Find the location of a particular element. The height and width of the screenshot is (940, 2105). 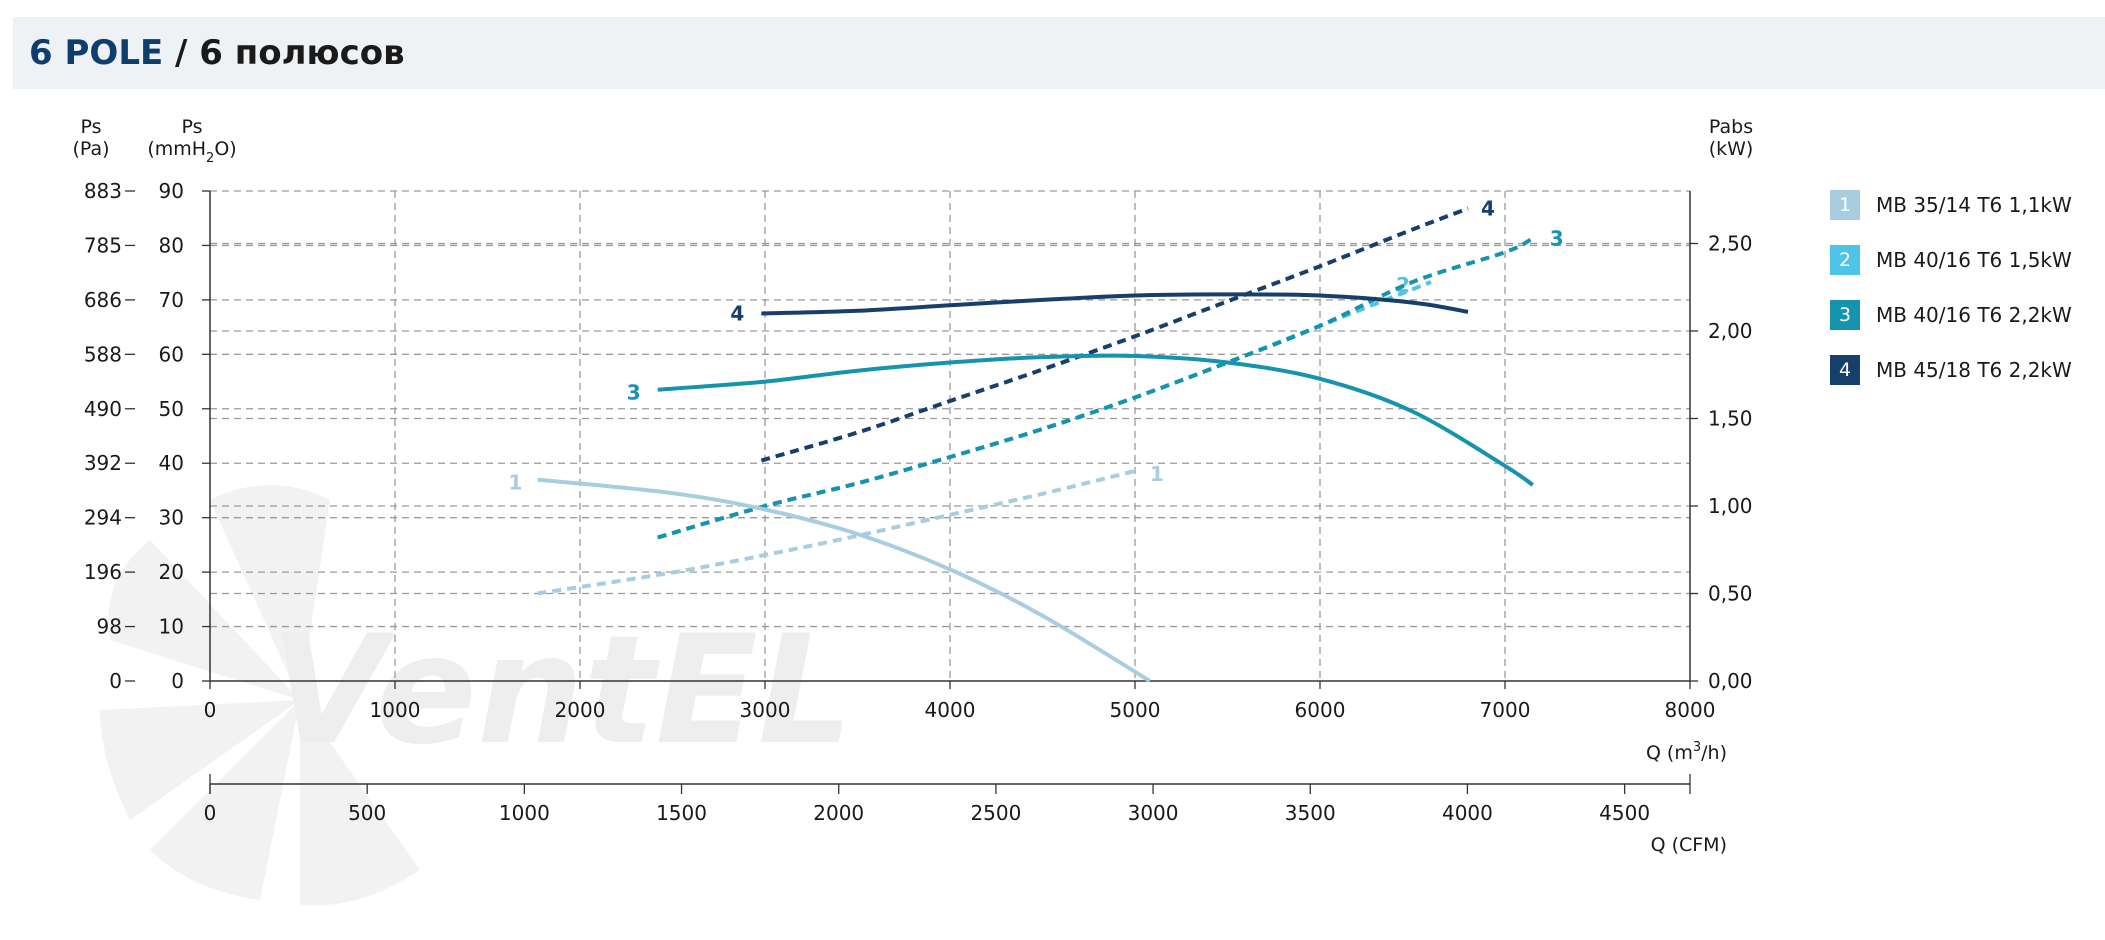

y-power-label-bottom: (kW) is located at coordinates (1731, 149).